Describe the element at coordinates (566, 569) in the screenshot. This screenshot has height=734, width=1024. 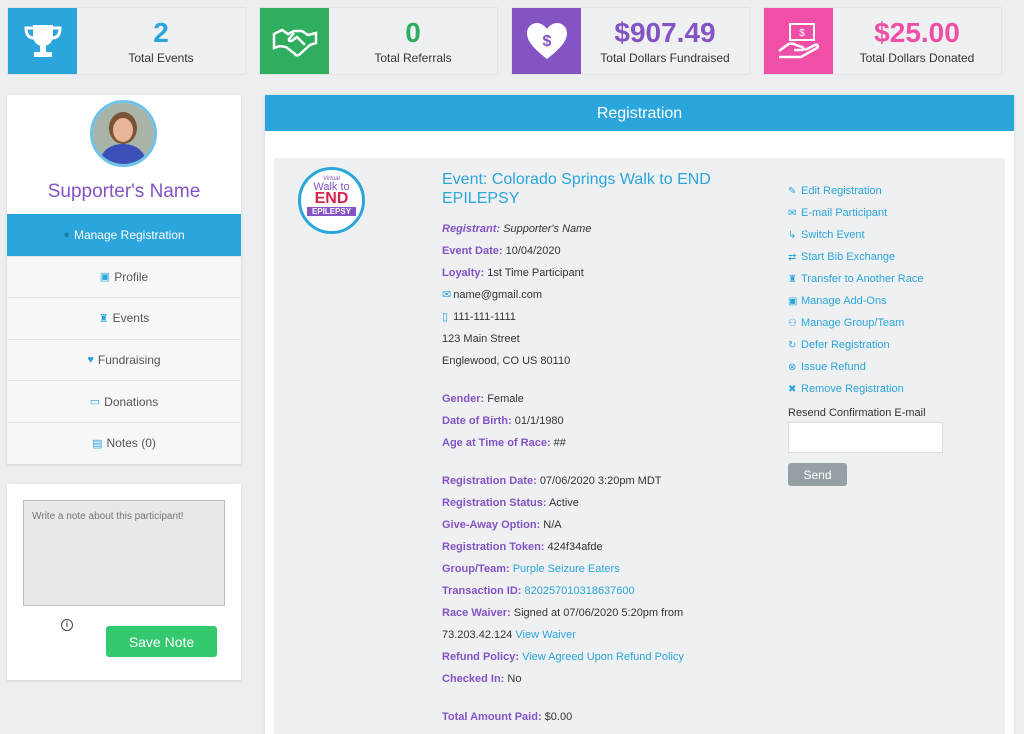
I see `group-link: Purple Seizure Eaters` at that location.